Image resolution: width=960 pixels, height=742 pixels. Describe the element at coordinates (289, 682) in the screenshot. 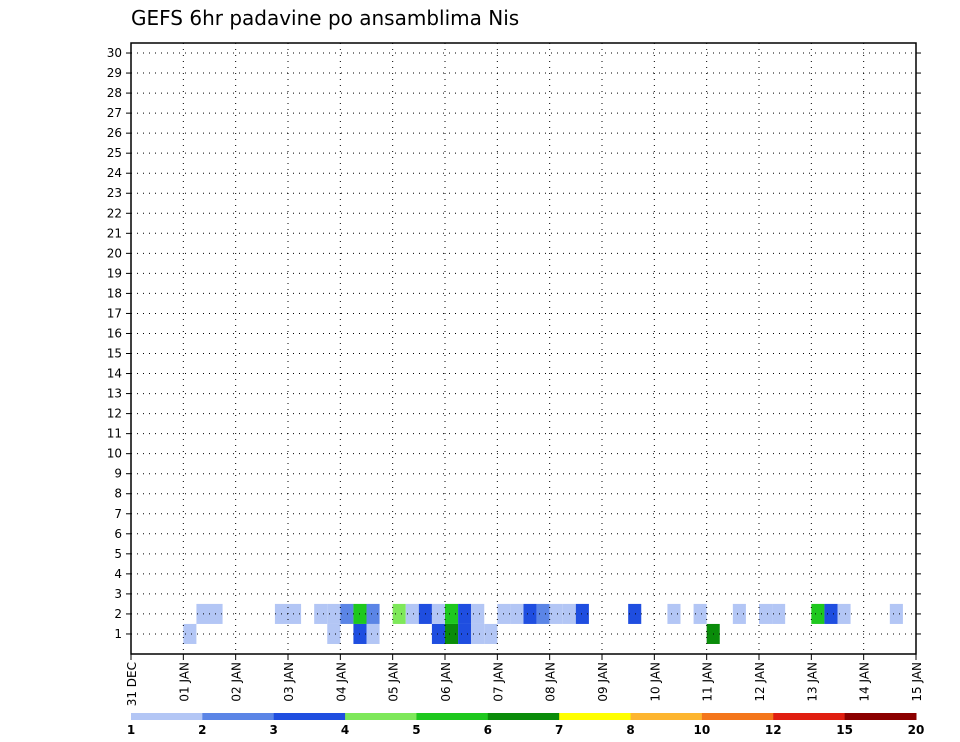

I see `x-tick-label: 03 JAN` at that location.